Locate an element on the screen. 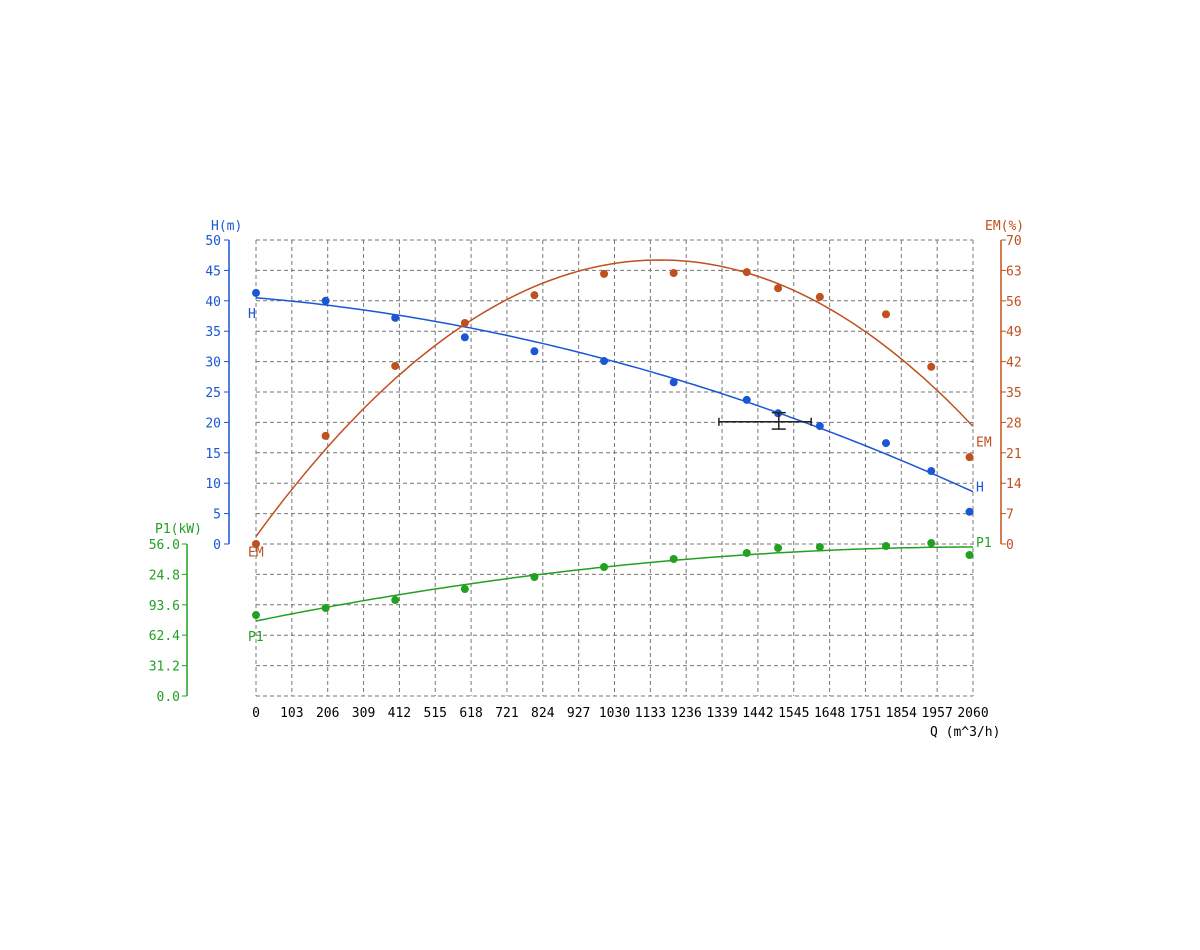 The height and width of the screenshot is (950, 1200). em-tick-label: 70 is located at coordinates (1014, 241).